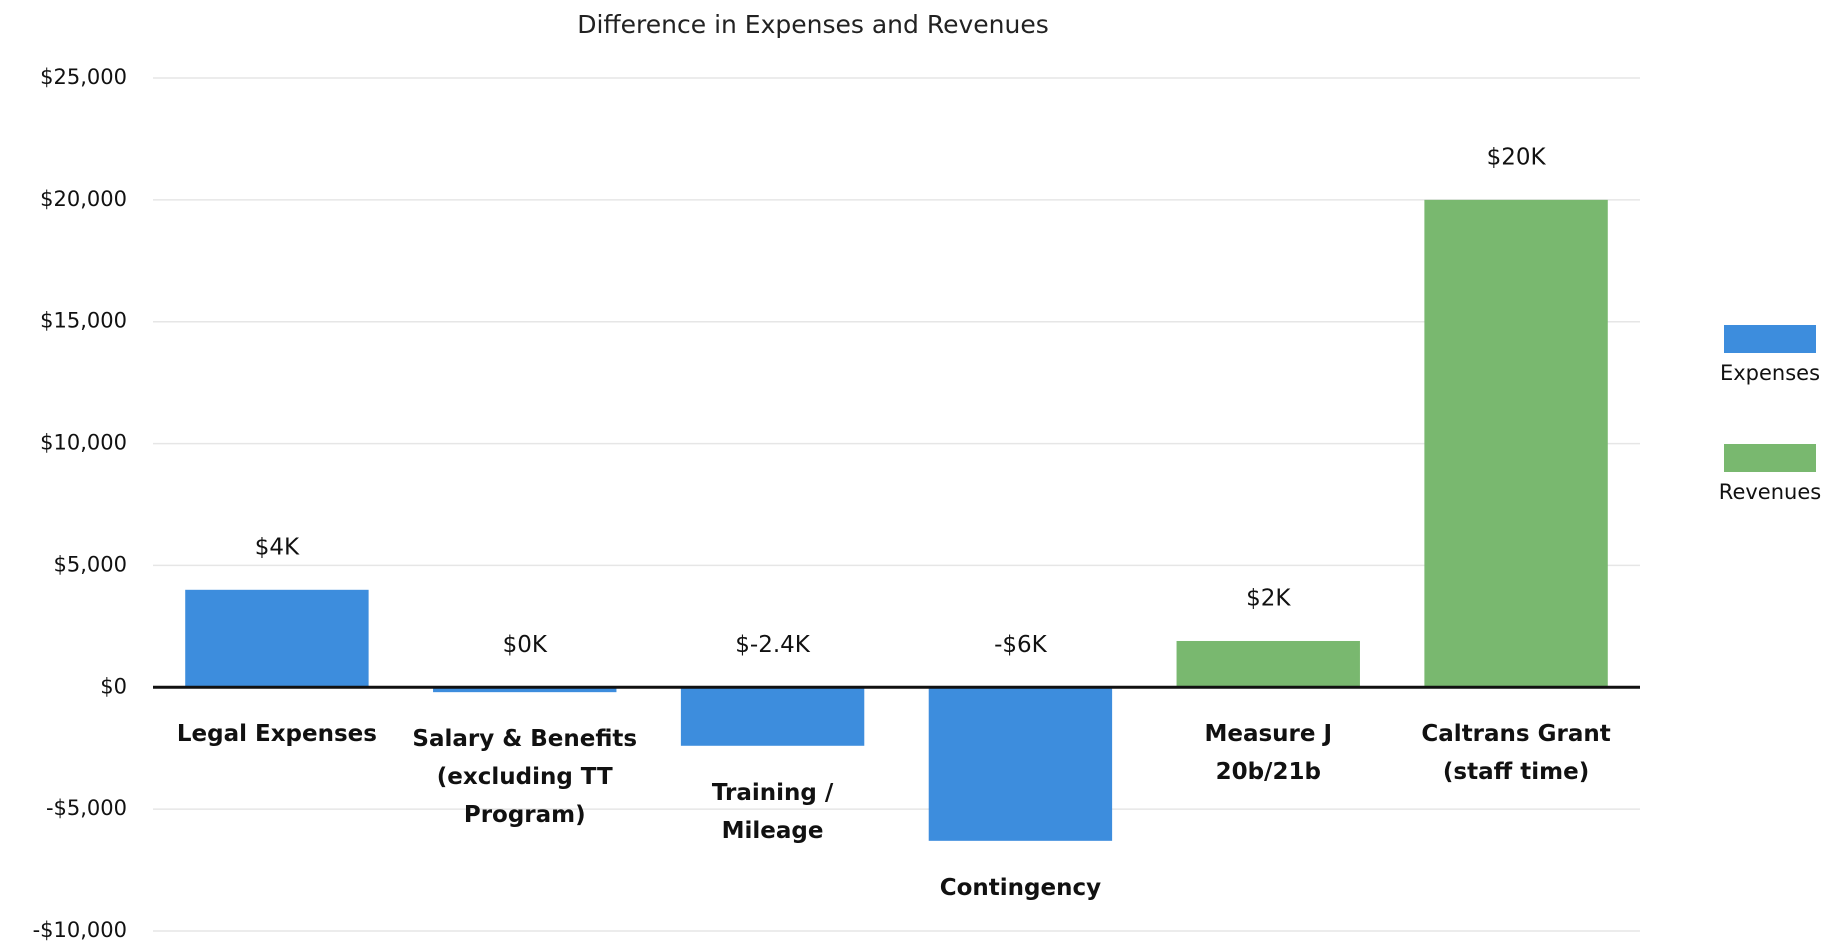 The width and height of the screenshot is (1830, 946). I want to click on chart-title: Difference in Expenses and Revenues, so click(813, 24).